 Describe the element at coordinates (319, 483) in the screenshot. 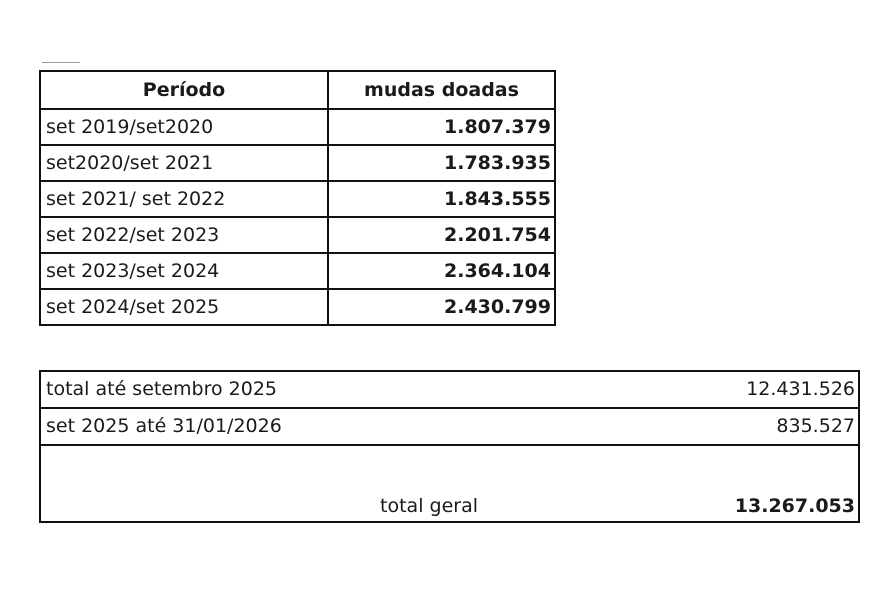

I see `grand-total-label: total geral` at that location.